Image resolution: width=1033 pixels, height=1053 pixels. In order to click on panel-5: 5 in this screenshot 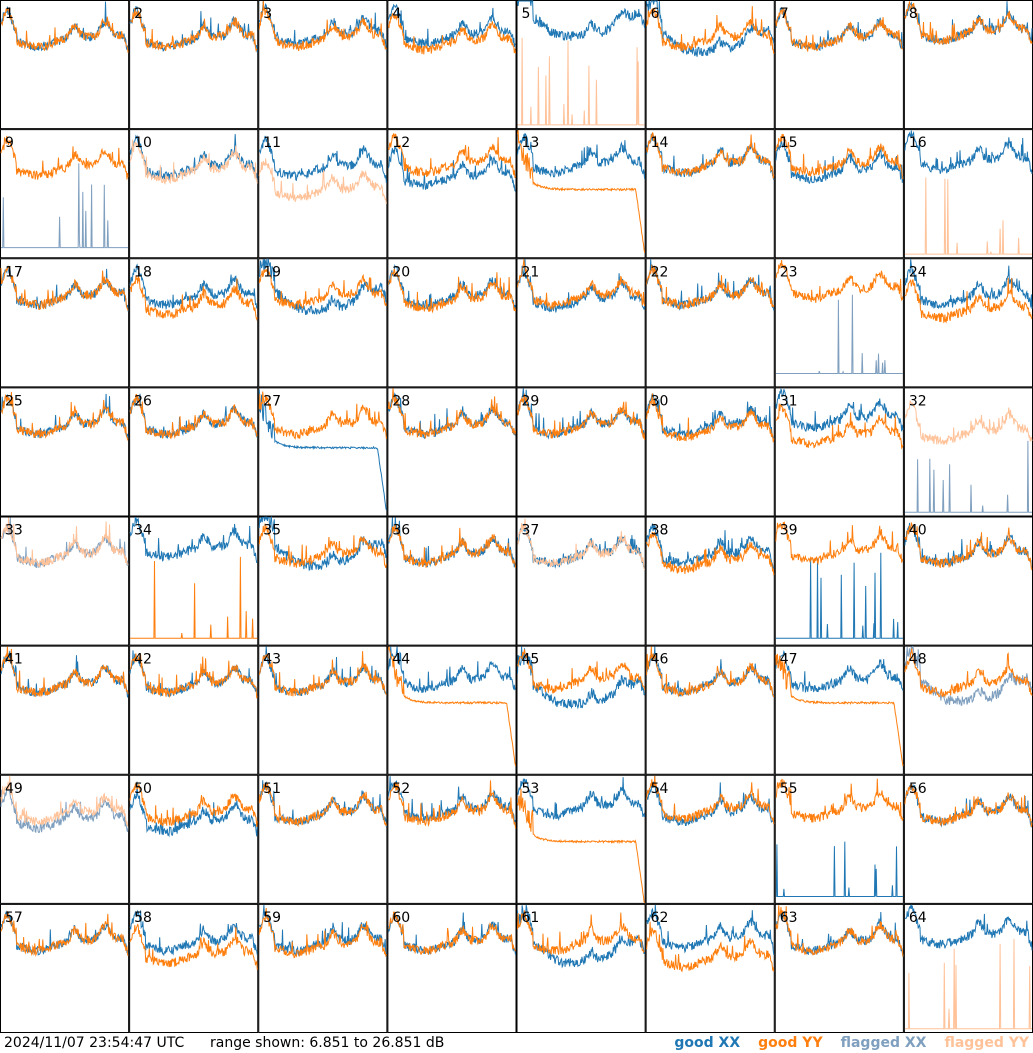, I will do `click(581, 65)`.